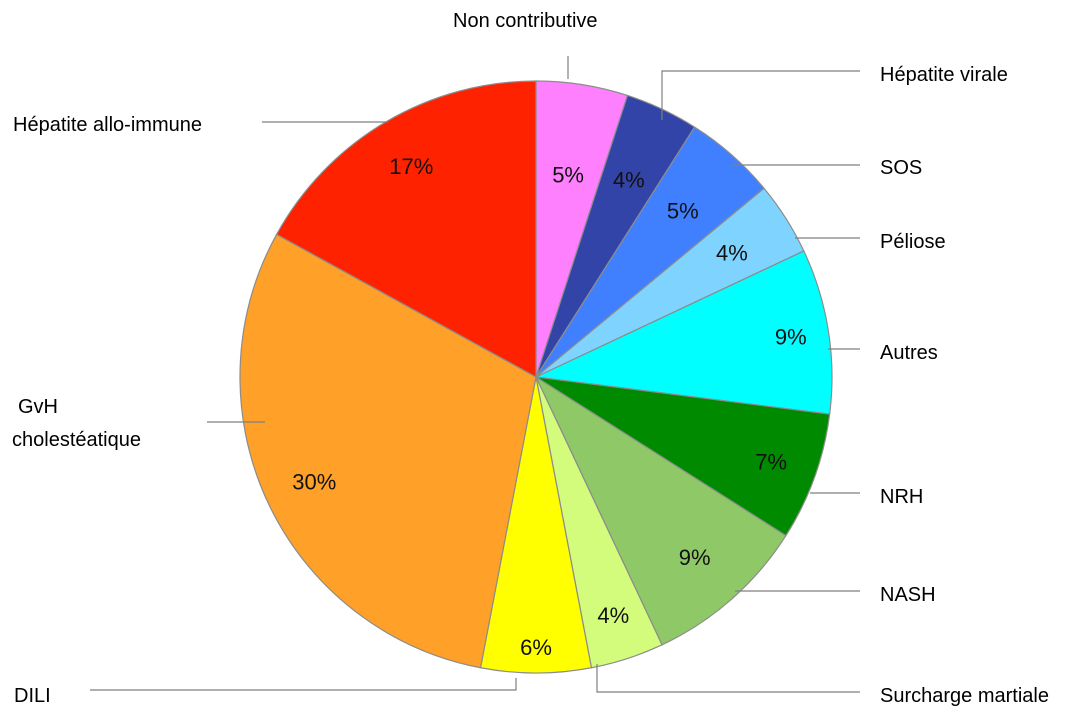 The width and height of the screenshot is (1087, 708). What do you see at coordinates (303, 684) in the screenshot?
I see `leader-line-dili` at bounding box center [303, 684].